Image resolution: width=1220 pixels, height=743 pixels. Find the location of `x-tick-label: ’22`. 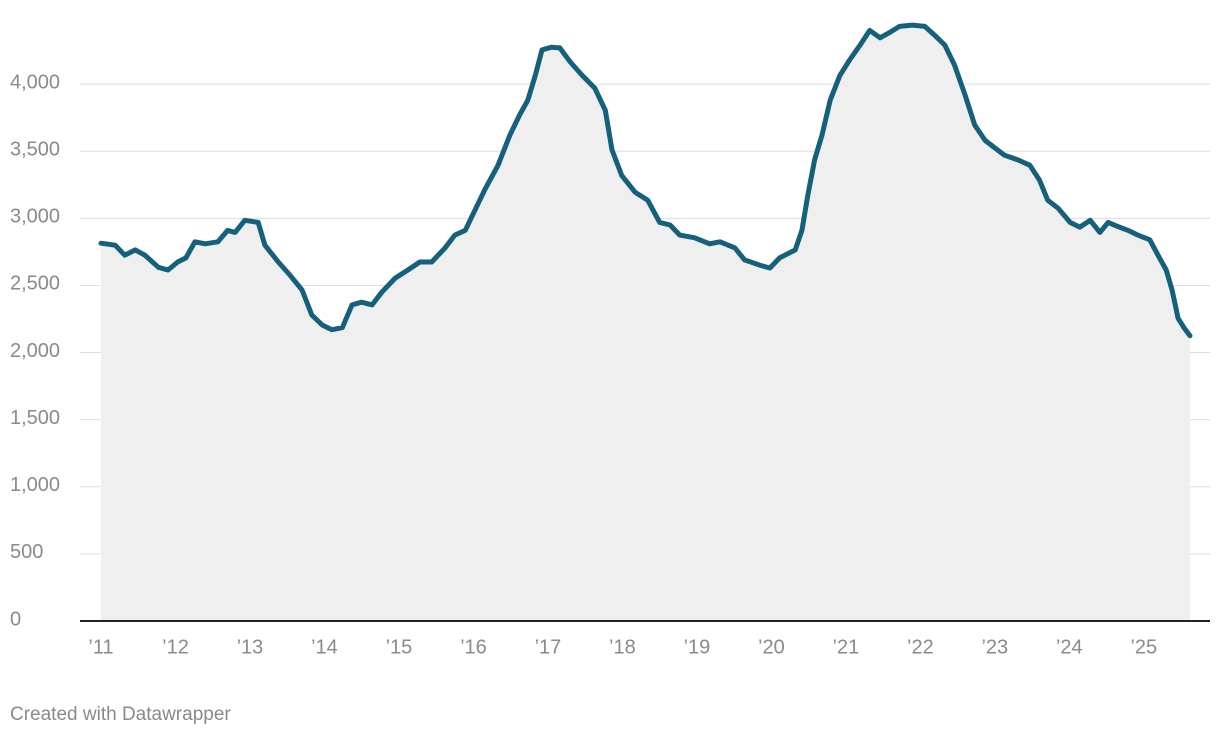

x-tick-label: ’22 is located at coordinates (920, 647).